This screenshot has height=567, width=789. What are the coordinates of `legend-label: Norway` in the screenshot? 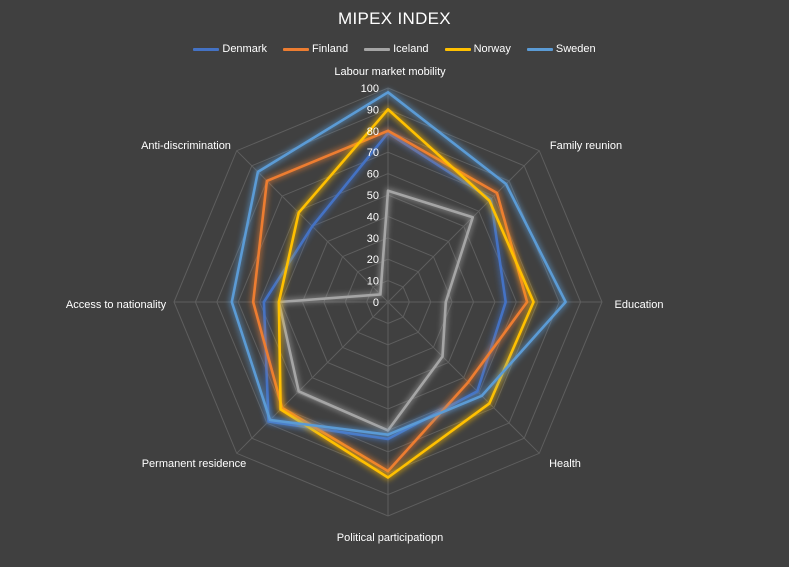 It's located at (492, 49).